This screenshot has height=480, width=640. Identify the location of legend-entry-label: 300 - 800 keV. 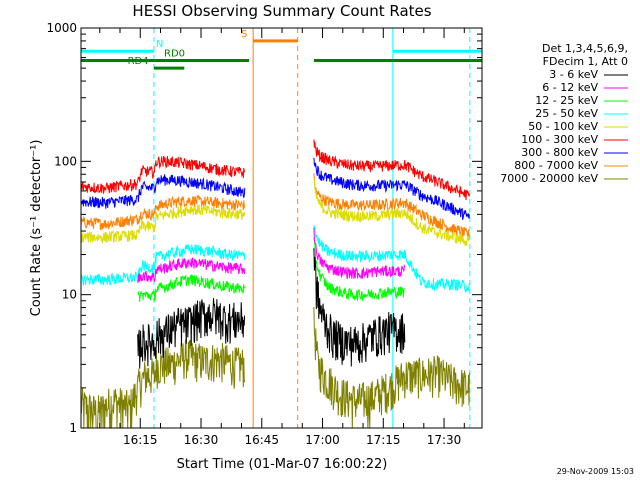
(559, 152).